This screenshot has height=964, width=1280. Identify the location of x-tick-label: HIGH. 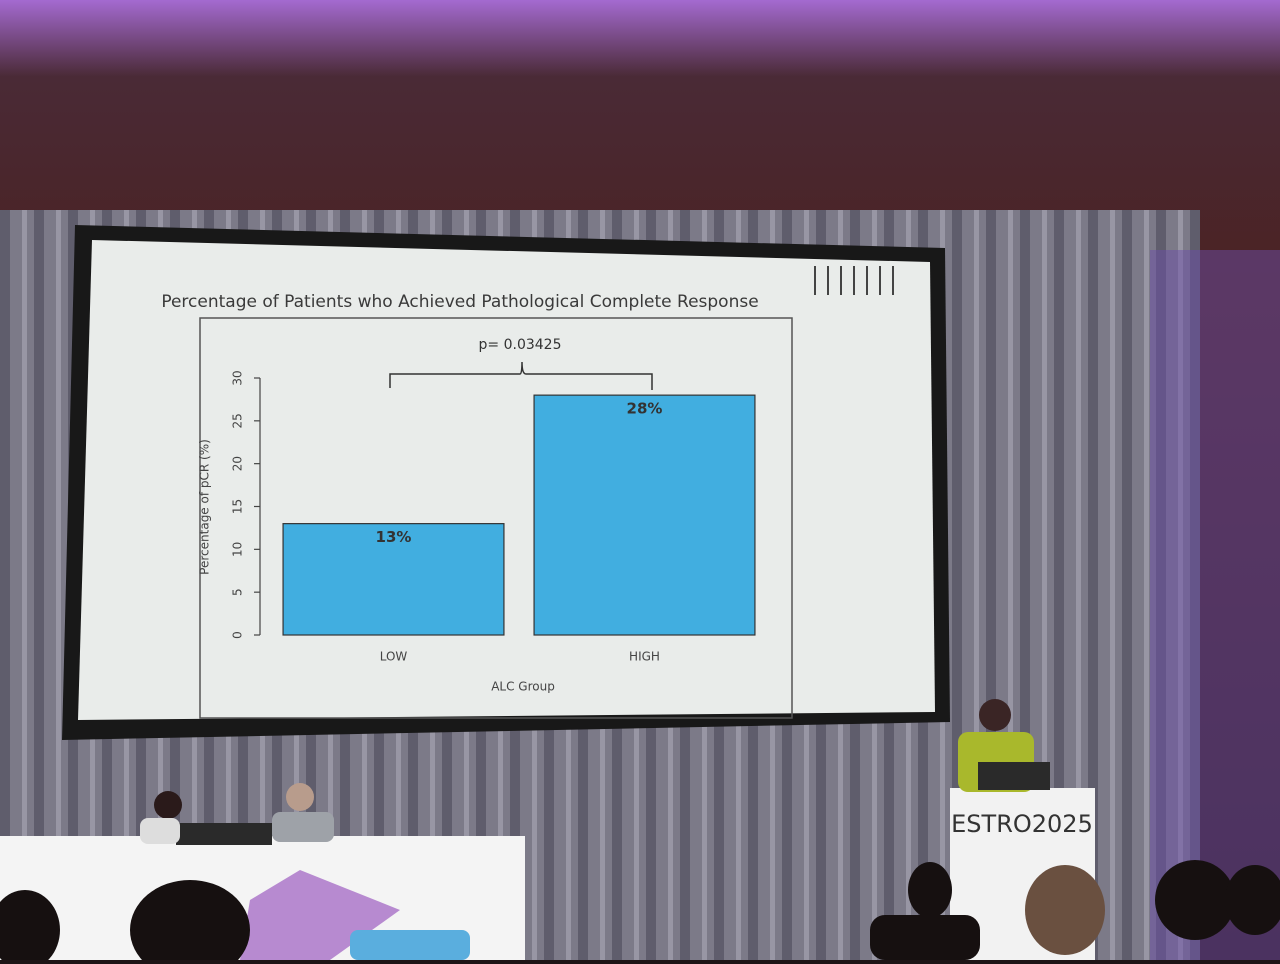
(644, 657).